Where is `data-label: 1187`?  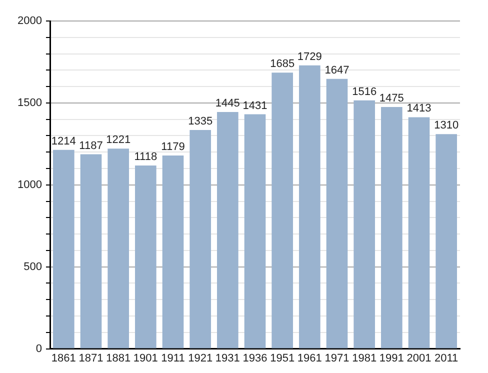
data-label: 1187 is located at coordinates (91, 146).